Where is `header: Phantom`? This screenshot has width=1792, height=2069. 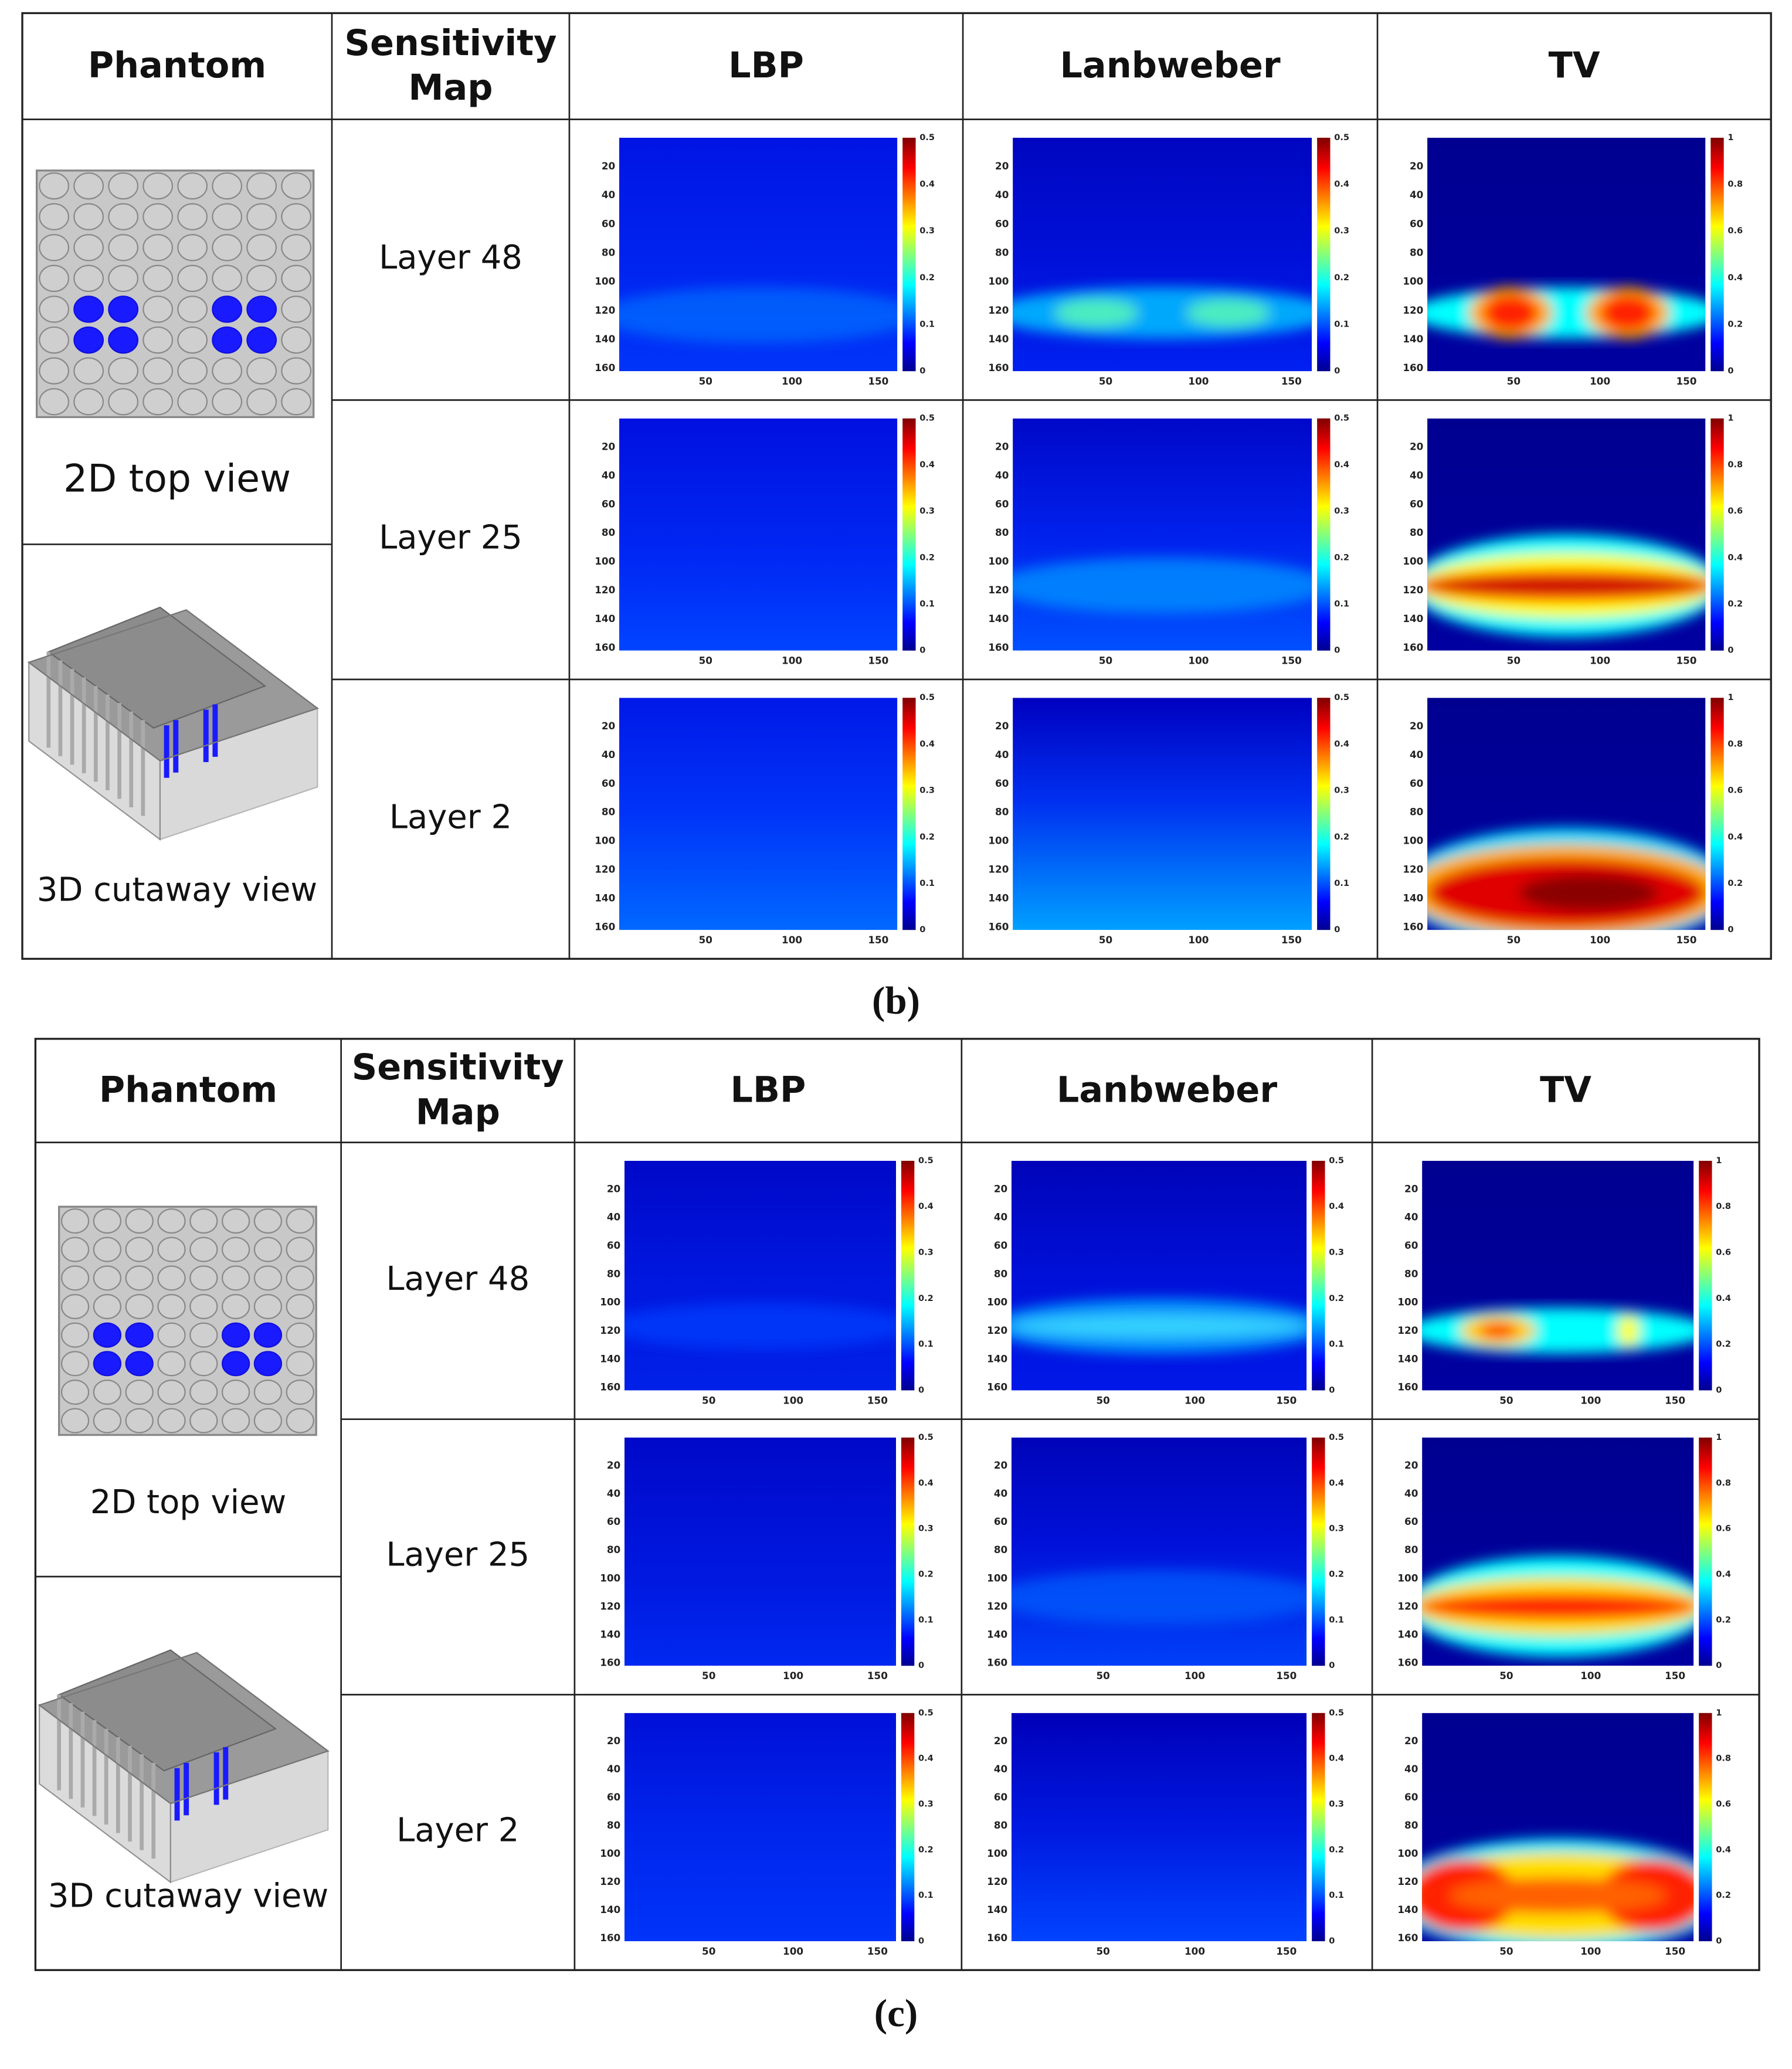
header: Phantom is located at coordinates (177, 65).